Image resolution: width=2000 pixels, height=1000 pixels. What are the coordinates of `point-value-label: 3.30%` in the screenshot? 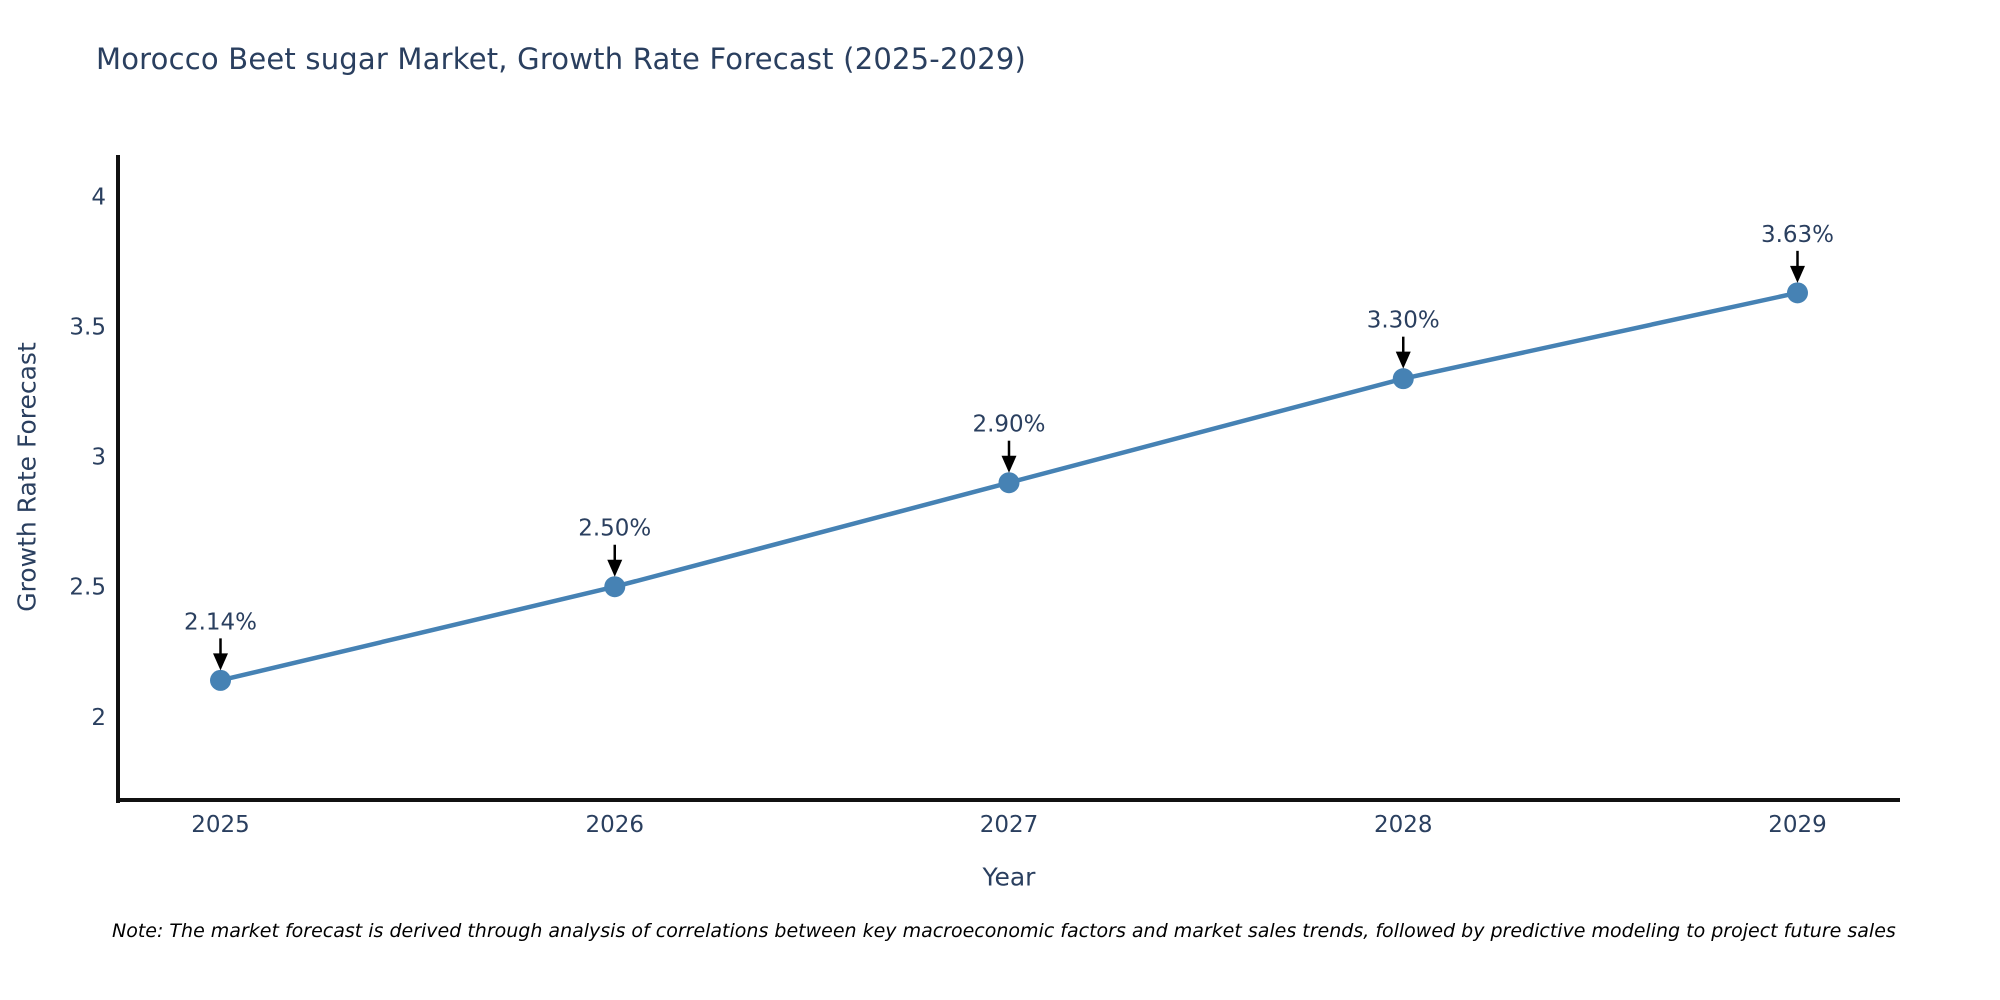 It's located at (1403, 321).